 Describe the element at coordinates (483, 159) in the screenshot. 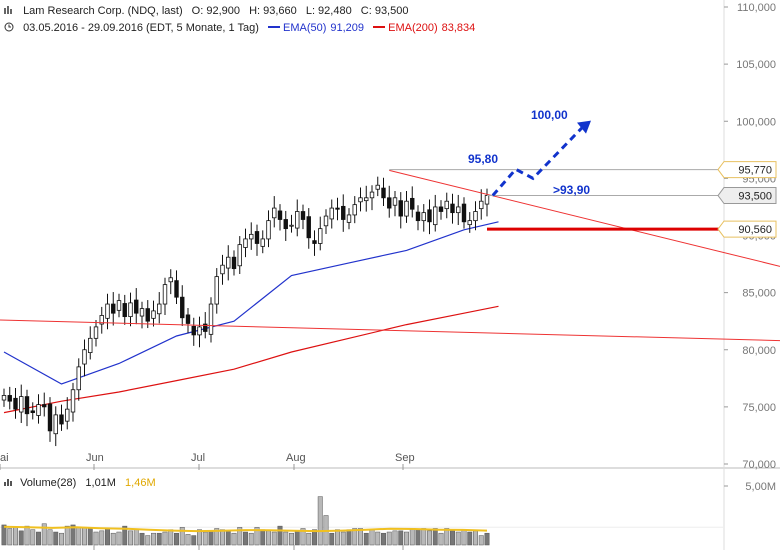

I see `annotation-95-80: 95,80` at that location.